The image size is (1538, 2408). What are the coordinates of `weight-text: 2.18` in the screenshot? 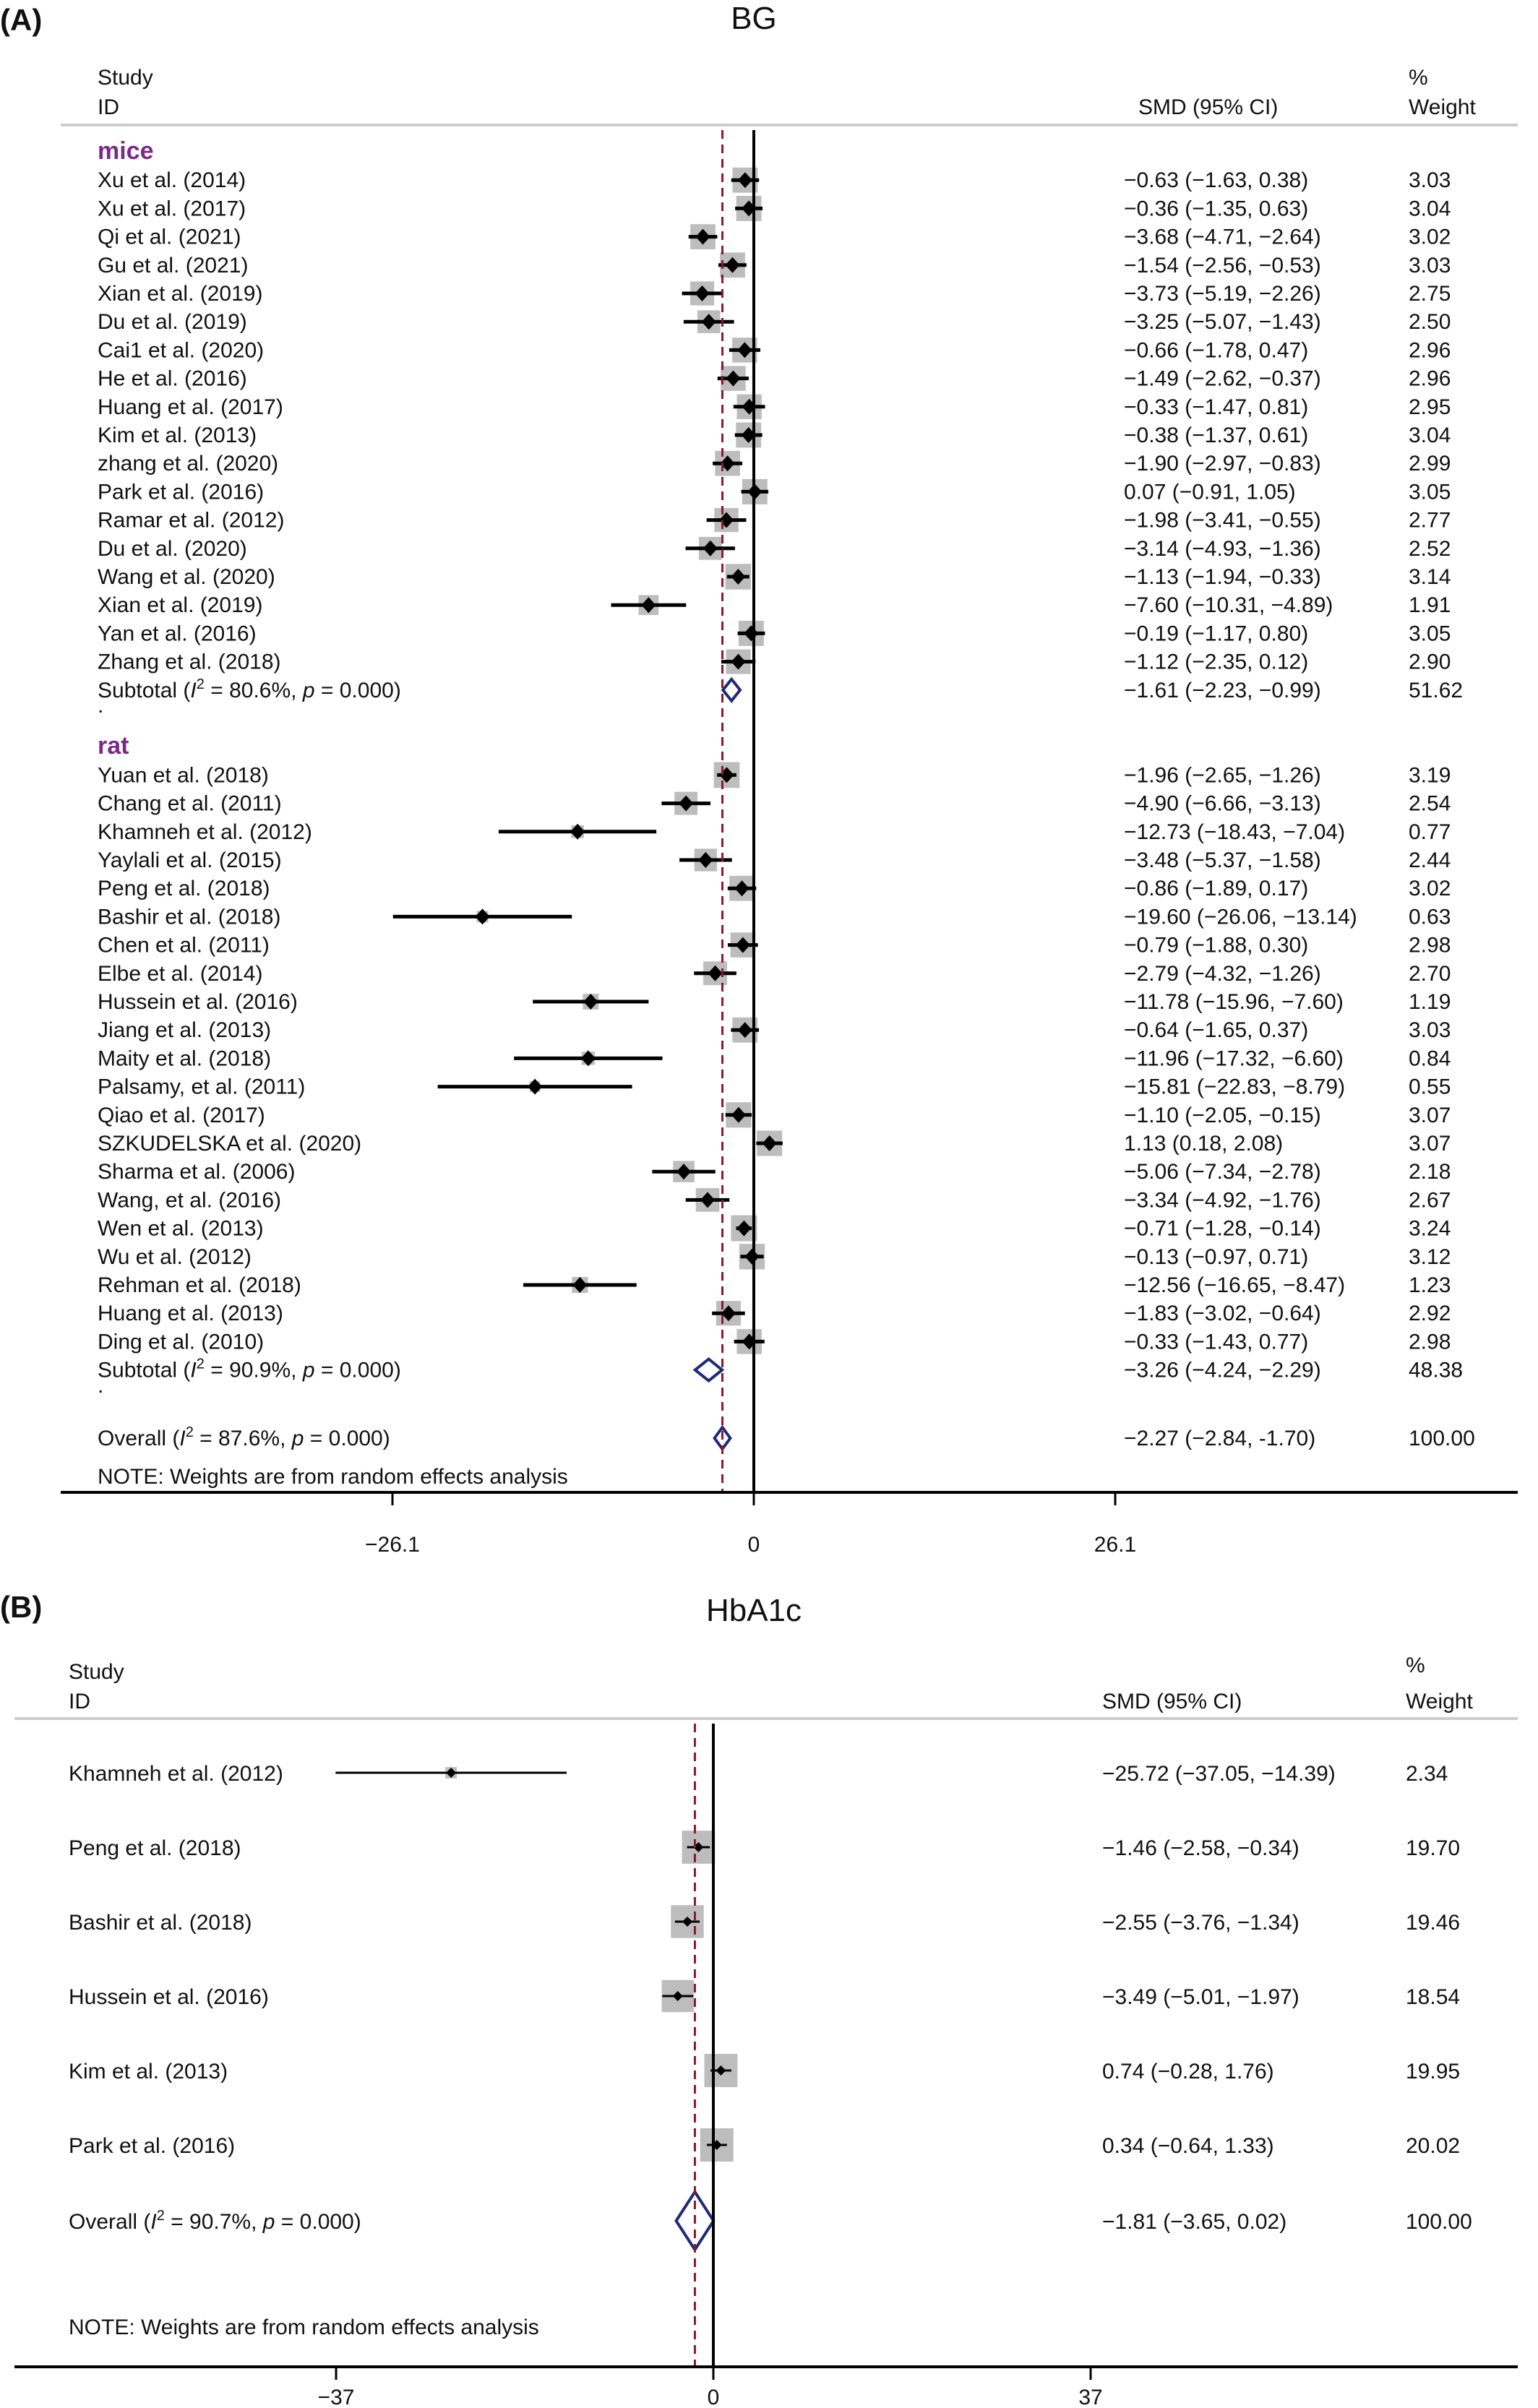 It's located at (1430, 1172).